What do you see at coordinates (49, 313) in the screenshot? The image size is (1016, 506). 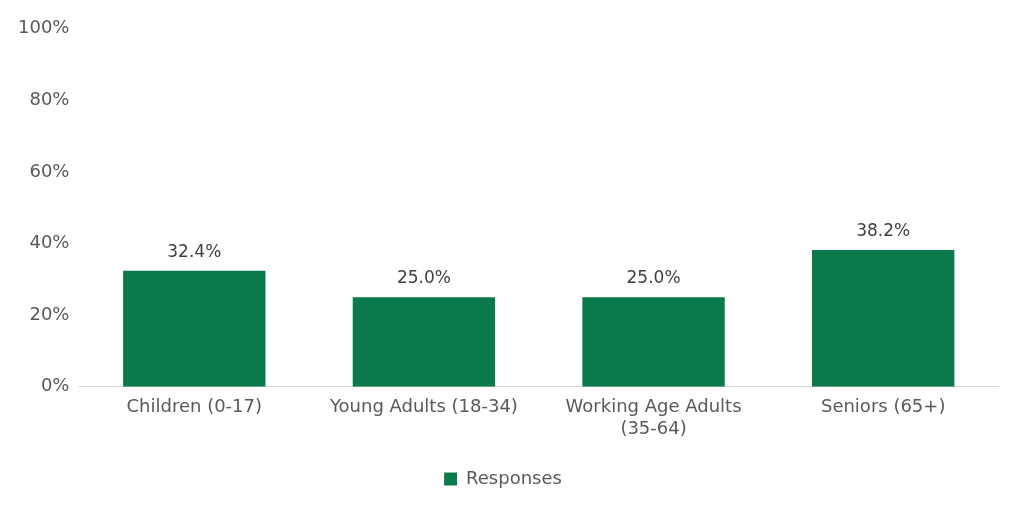 I see `y-tick-label: 20%` at bounding box center [49, 313].